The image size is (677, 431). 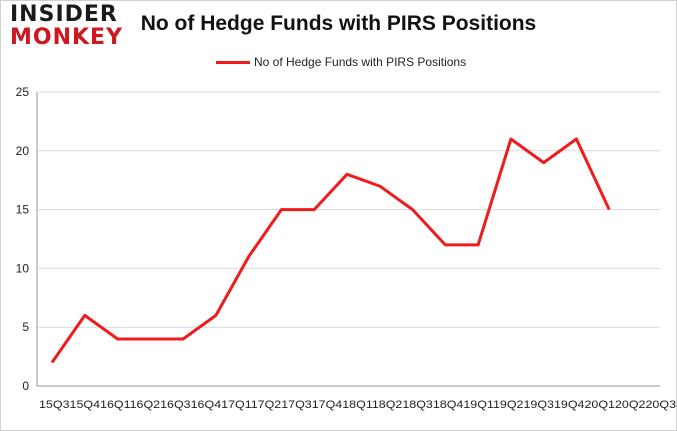 I want to click on logo-line-1: INSIDER, so click(x=64, y=14).